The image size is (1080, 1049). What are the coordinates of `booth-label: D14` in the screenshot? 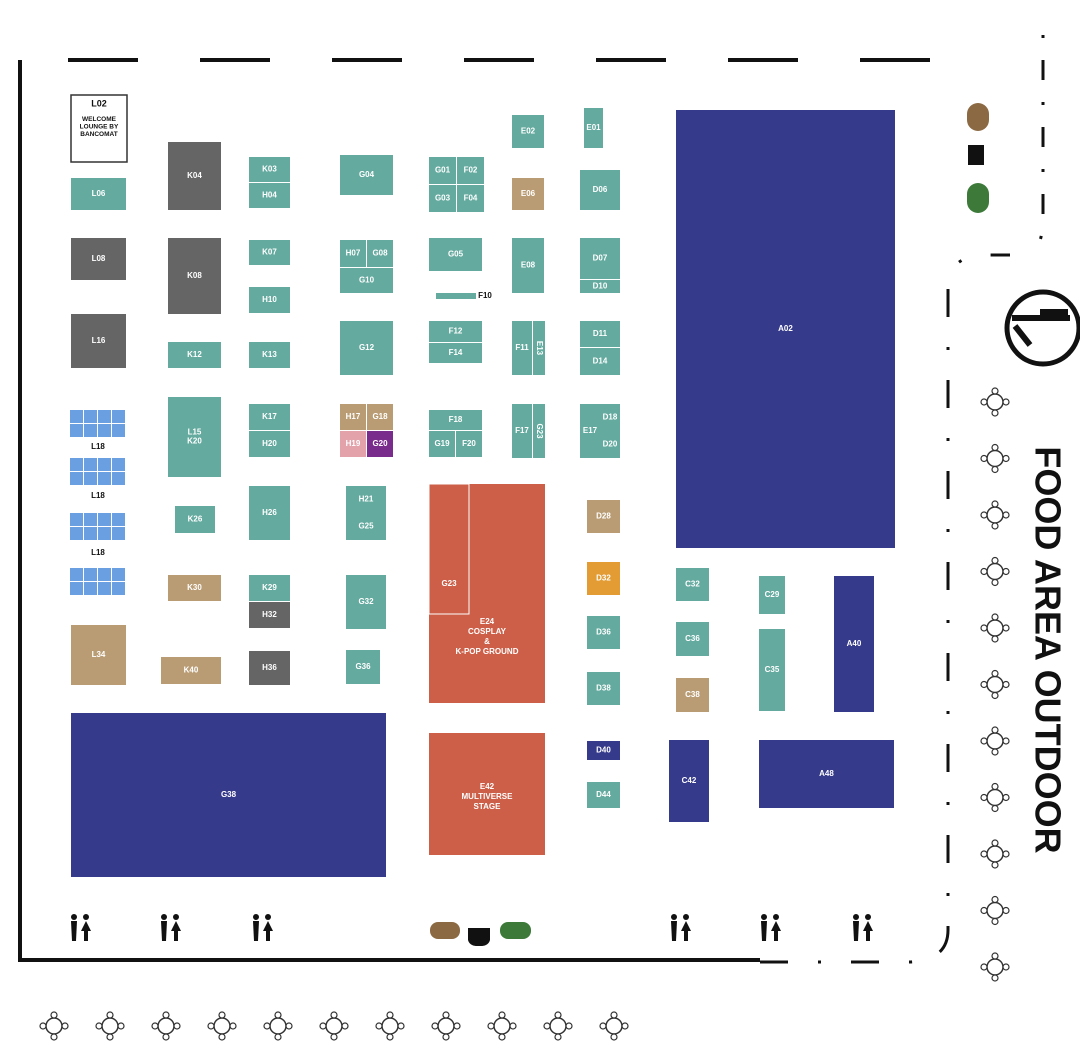 It's located at (600, 361).